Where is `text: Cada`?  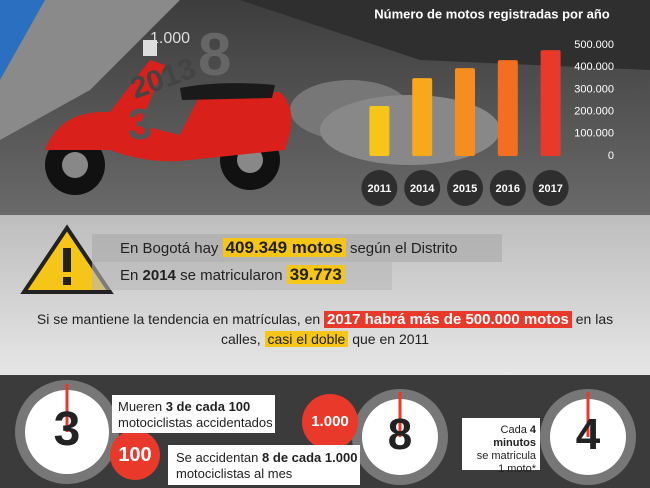
text: Cada is located at coordinates (513, 430).